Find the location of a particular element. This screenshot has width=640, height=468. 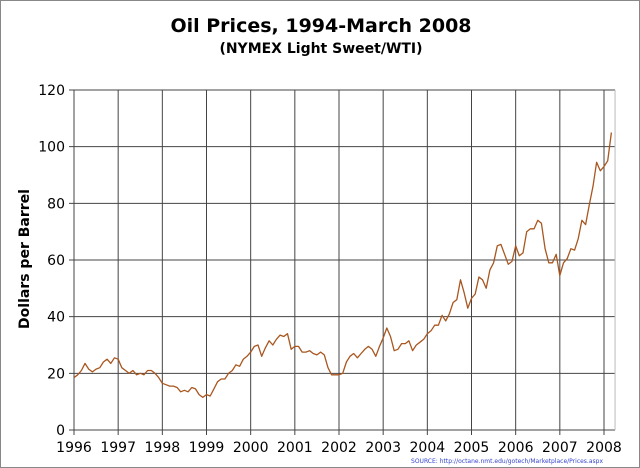

x-tick-label: 2006 is located at coordinates (516, 448).